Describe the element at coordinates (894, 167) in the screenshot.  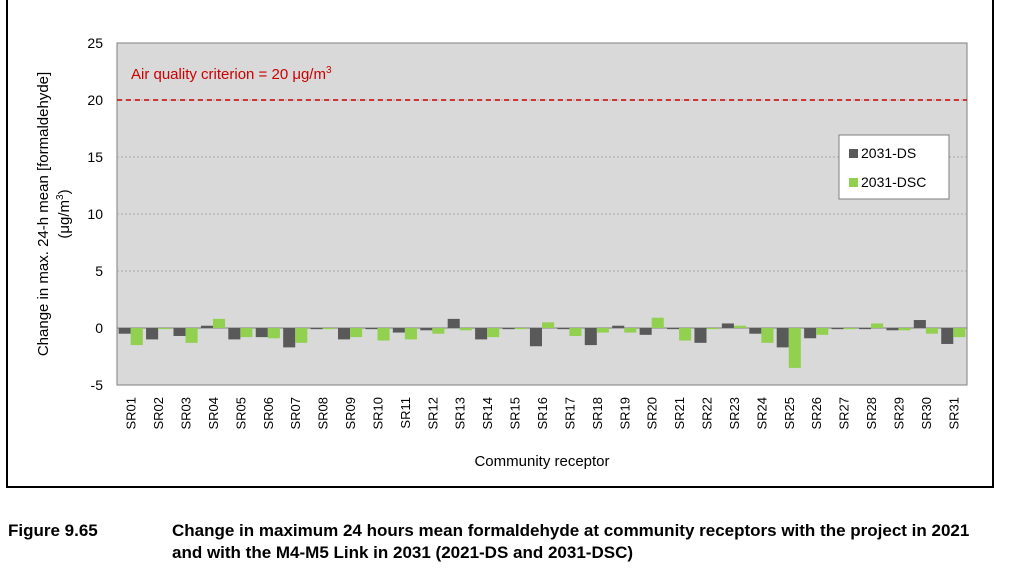
I see `legend-box` at that location.